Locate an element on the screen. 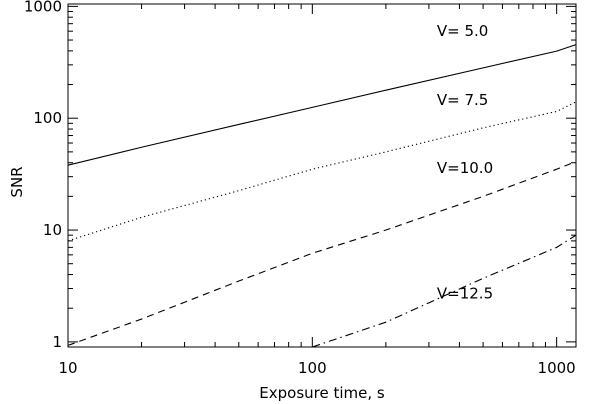 The width and height of the screenshot is (590, 404). x-axis-title: Exposure time, s is located at coordinates (322, 393).